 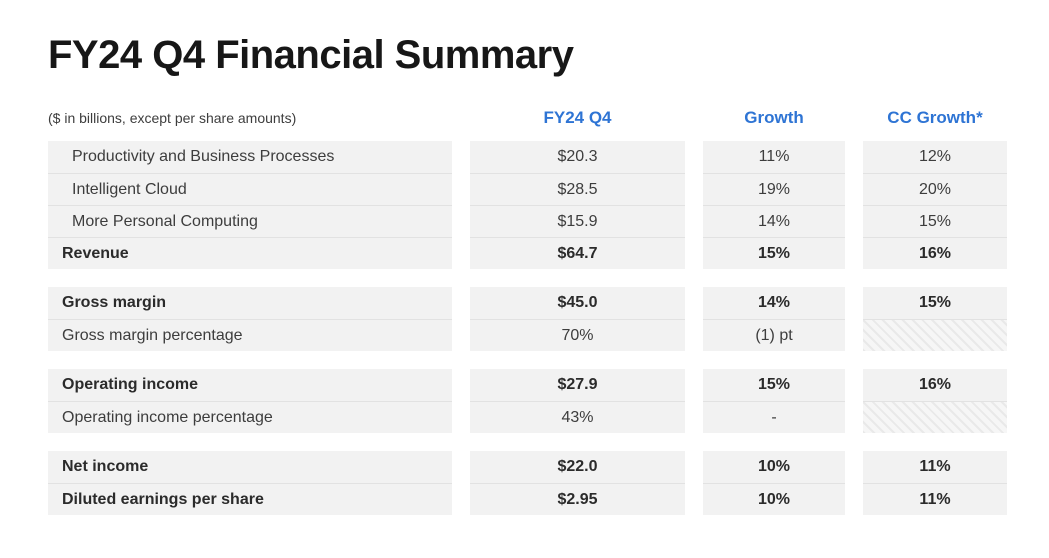 I want to click on table-row: More Personal Computing $15.9 14% 15%, so click(x=548, y=221).